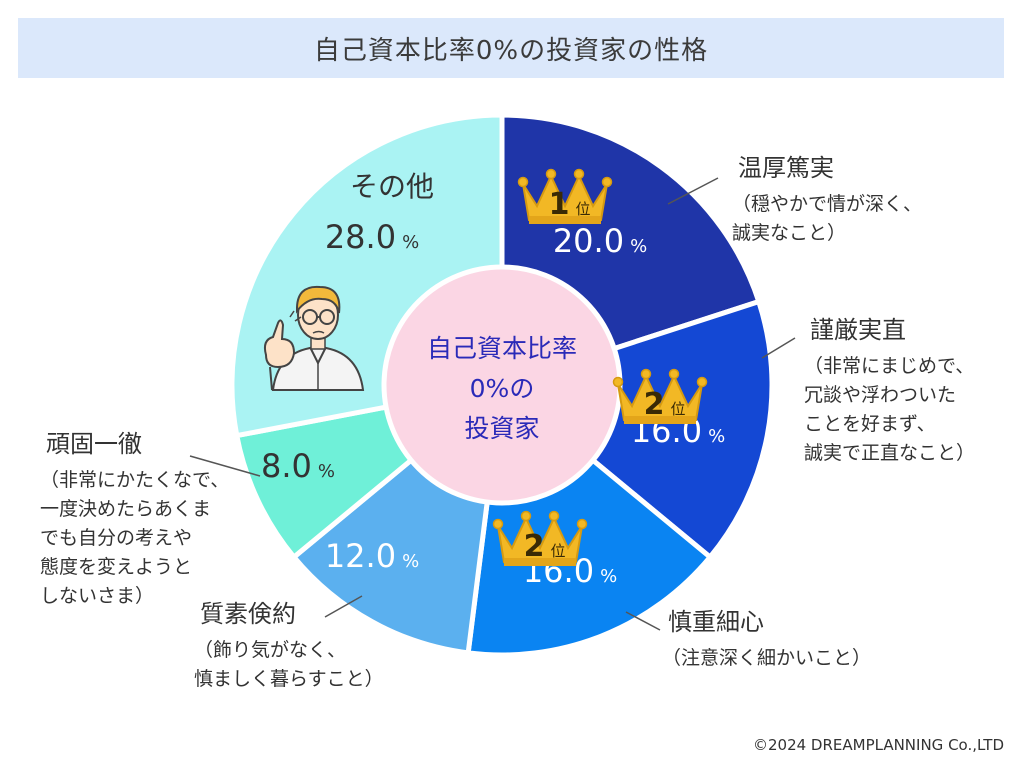  Describe the element at coordinates (502, 388) in the screenshot. I see `center-label-line: 0%の` at that location.